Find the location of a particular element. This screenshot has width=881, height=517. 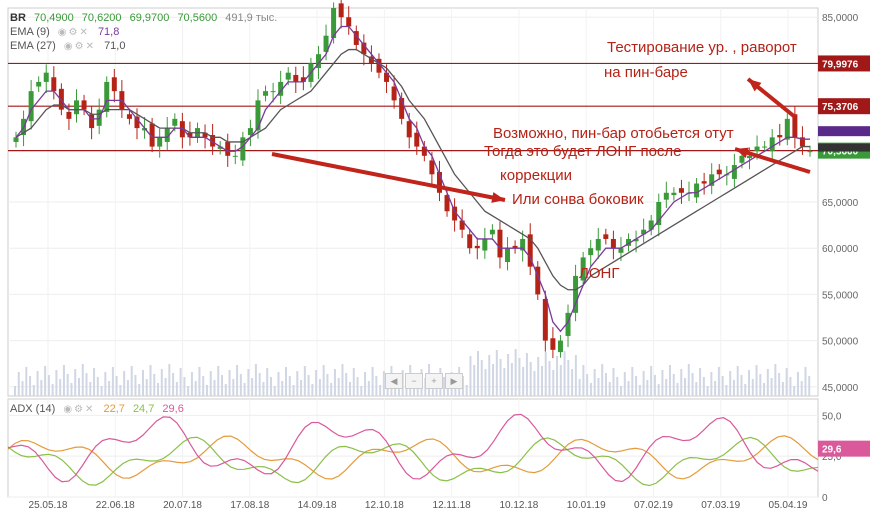

ema9-legend: EMA (9) ◉⚙✕ 71,8 is located at coordinates (67, 32).